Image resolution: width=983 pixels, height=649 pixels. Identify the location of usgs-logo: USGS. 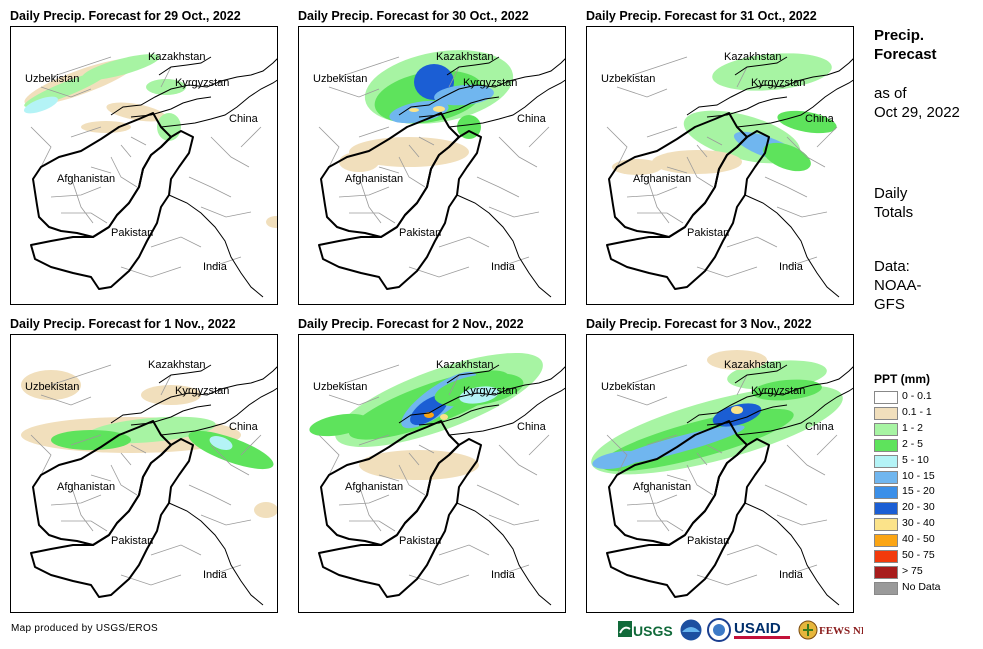
(648, 630).